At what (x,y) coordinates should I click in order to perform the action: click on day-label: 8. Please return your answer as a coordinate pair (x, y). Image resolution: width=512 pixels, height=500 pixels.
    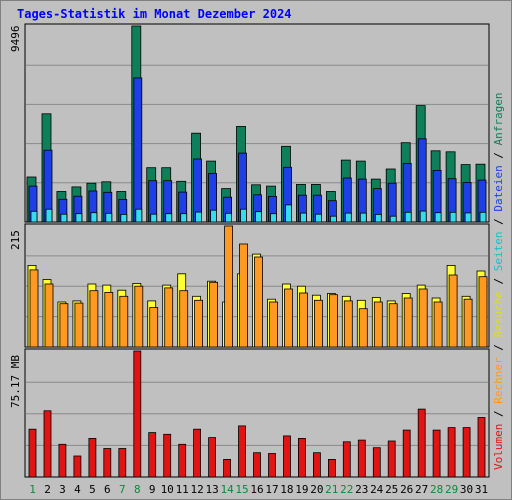
    Looking at the image, I should click on (137, 489).